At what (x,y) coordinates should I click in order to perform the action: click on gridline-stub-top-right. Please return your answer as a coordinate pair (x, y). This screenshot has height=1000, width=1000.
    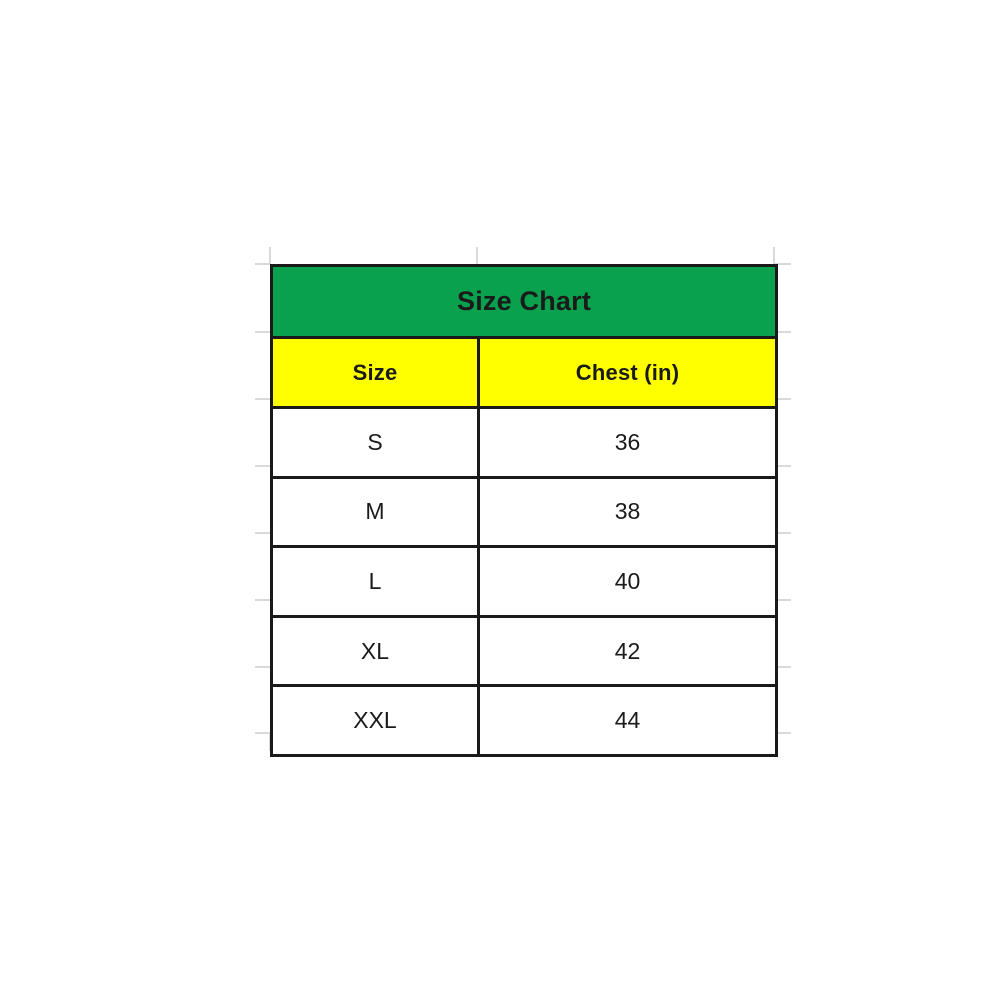
    Looking at the image, I should click on (774, 256).